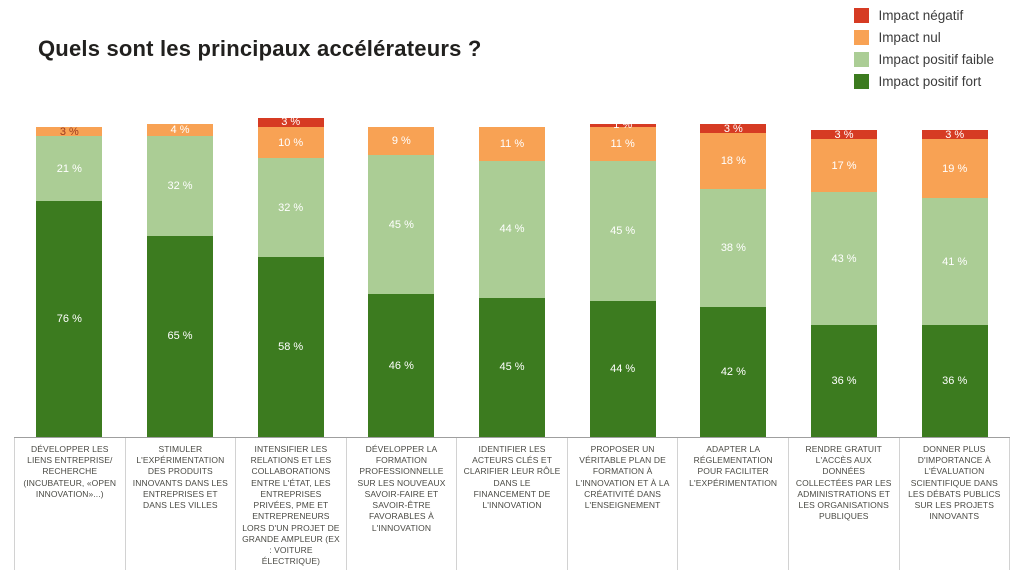 Image resolution: width=1024 pixels, height=585 pixels. I want to click on segment-value-label: 4 %, so click(180, 130).